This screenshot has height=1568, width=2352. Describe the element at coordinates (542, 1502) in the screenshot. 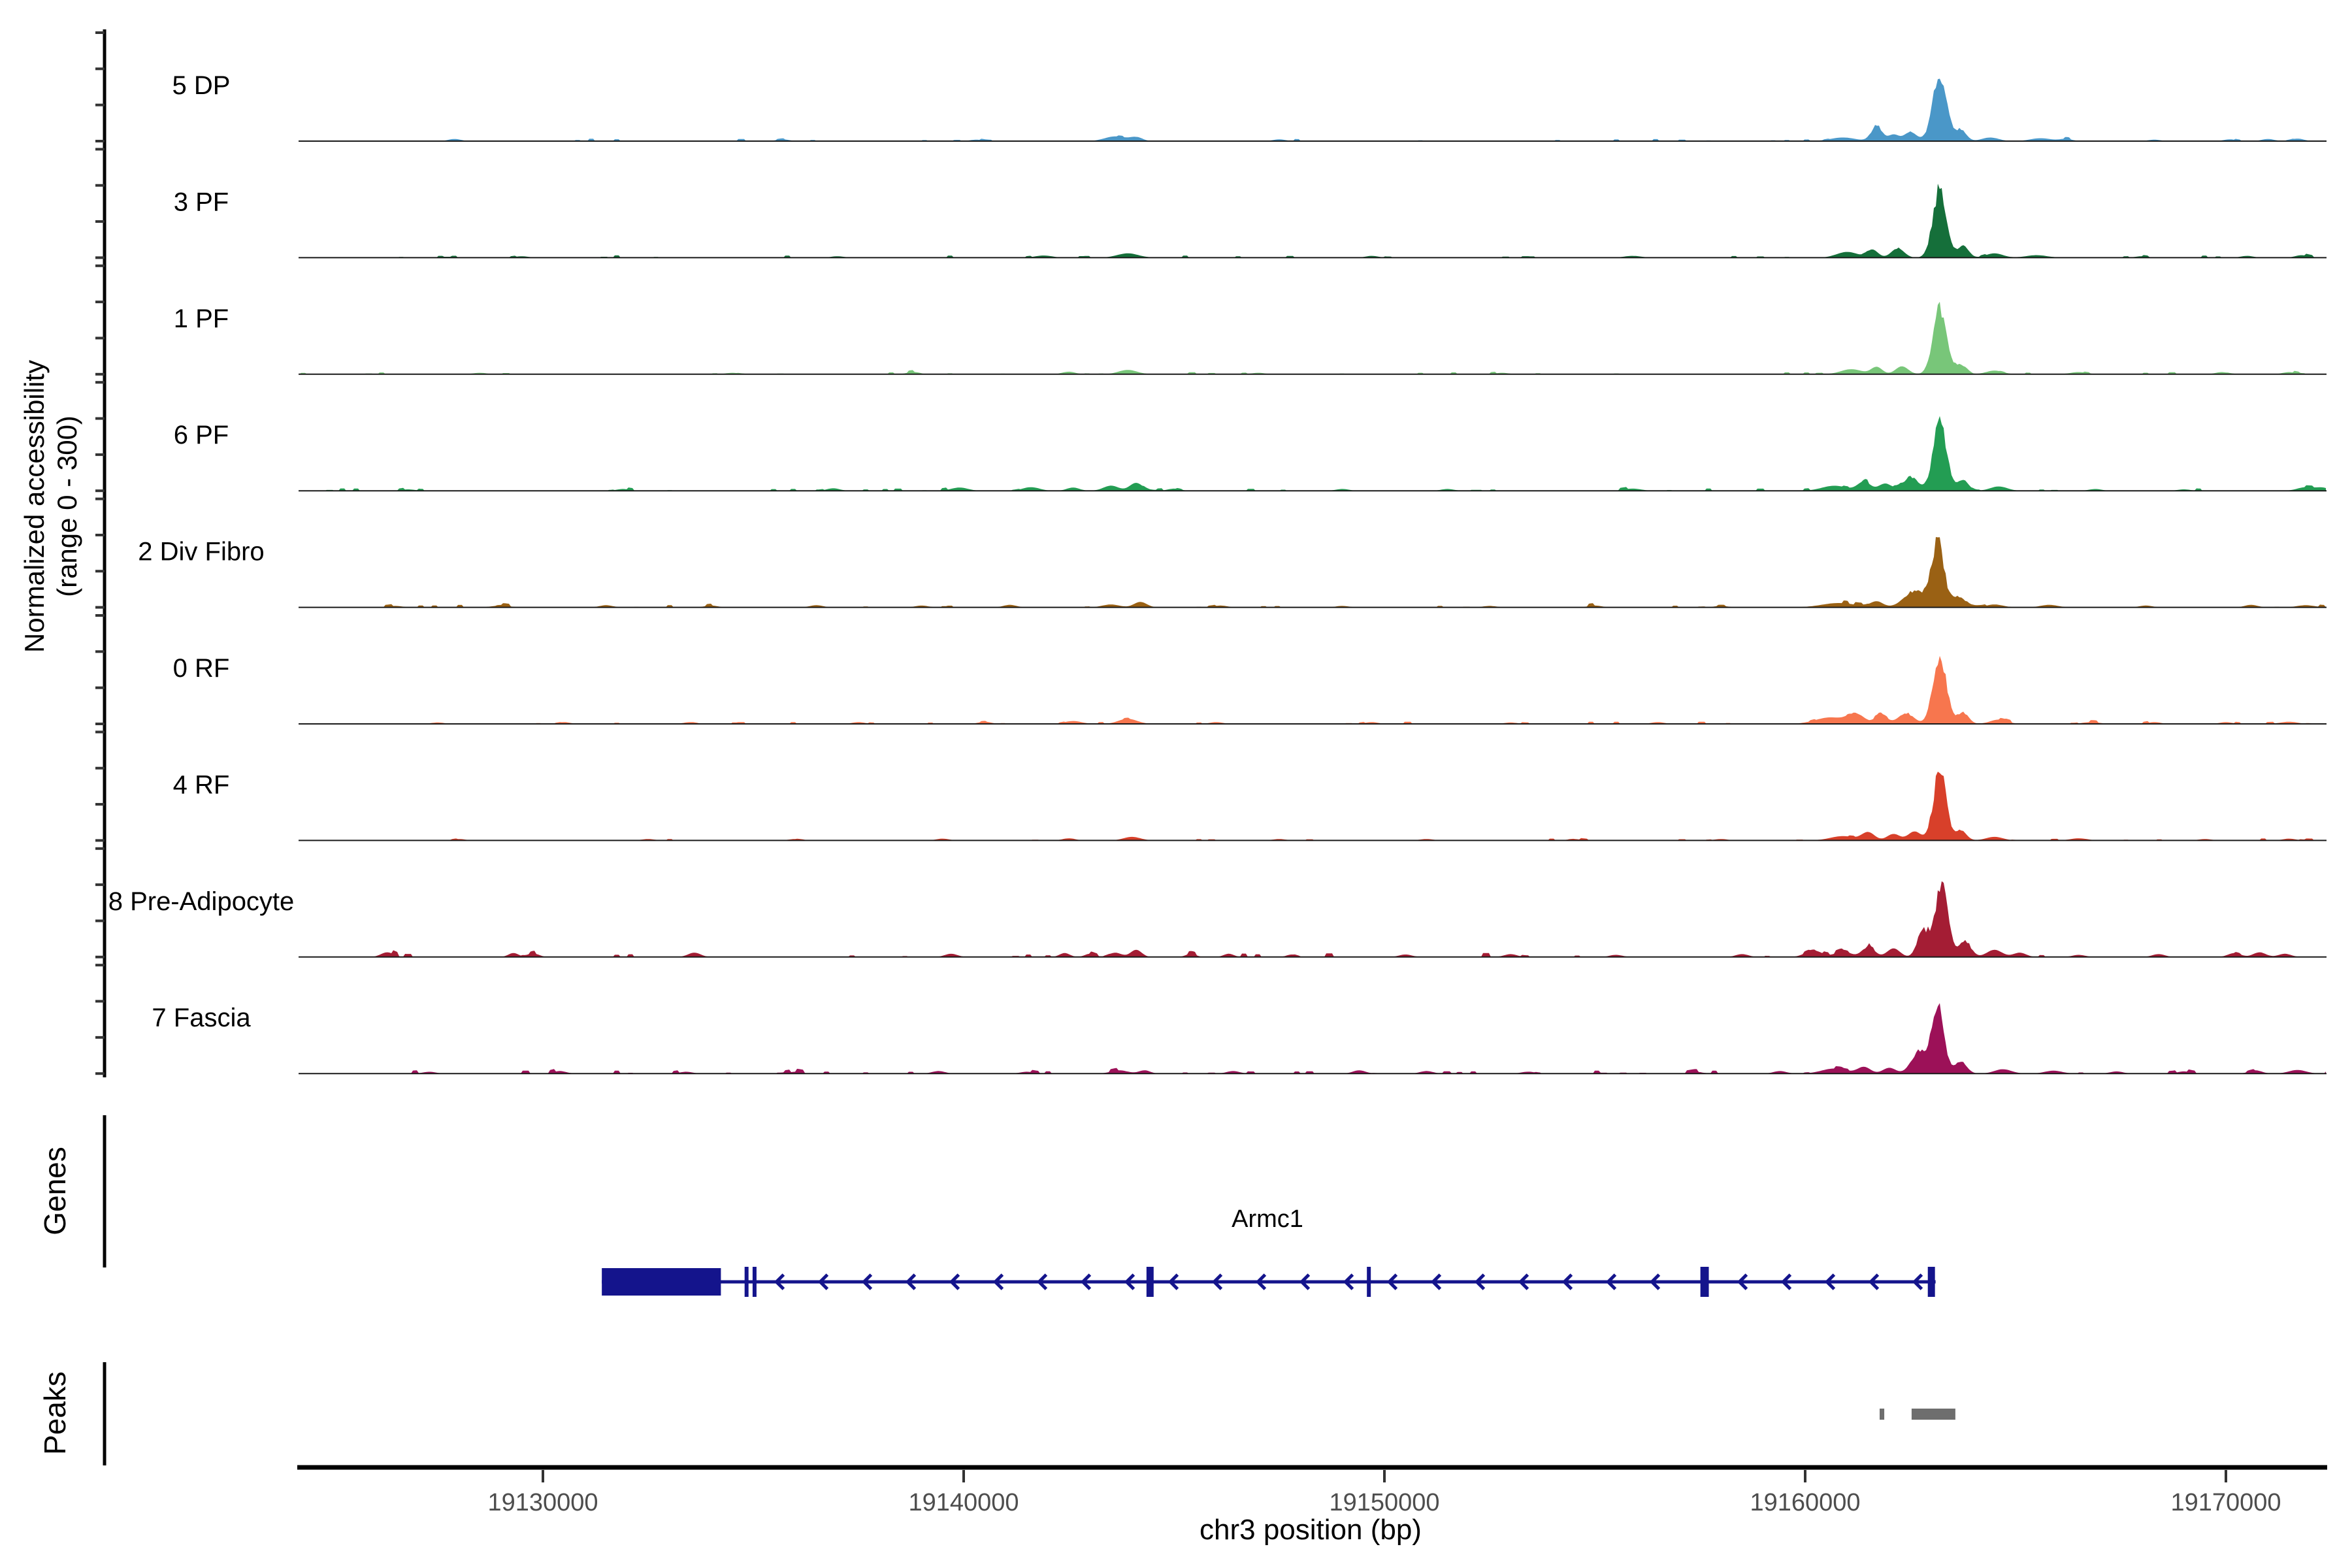

I see `x-axis-tick-label: 19130000` at that location.